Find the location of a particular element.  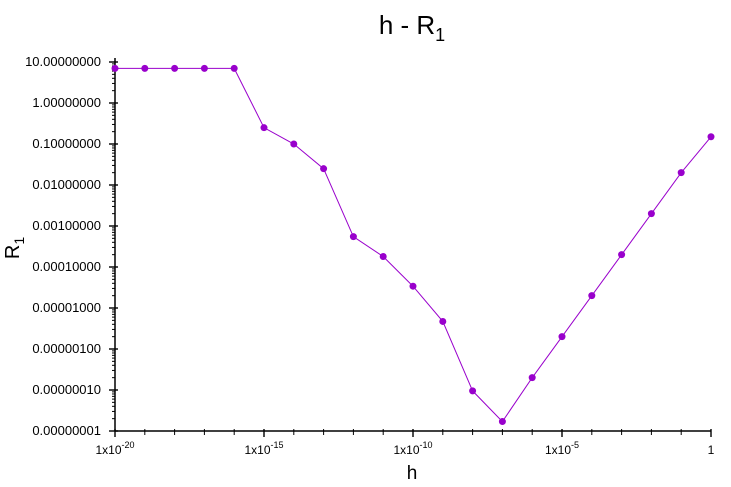

y-tick-label: 1.00000000 is located at coordinates (66, 102).